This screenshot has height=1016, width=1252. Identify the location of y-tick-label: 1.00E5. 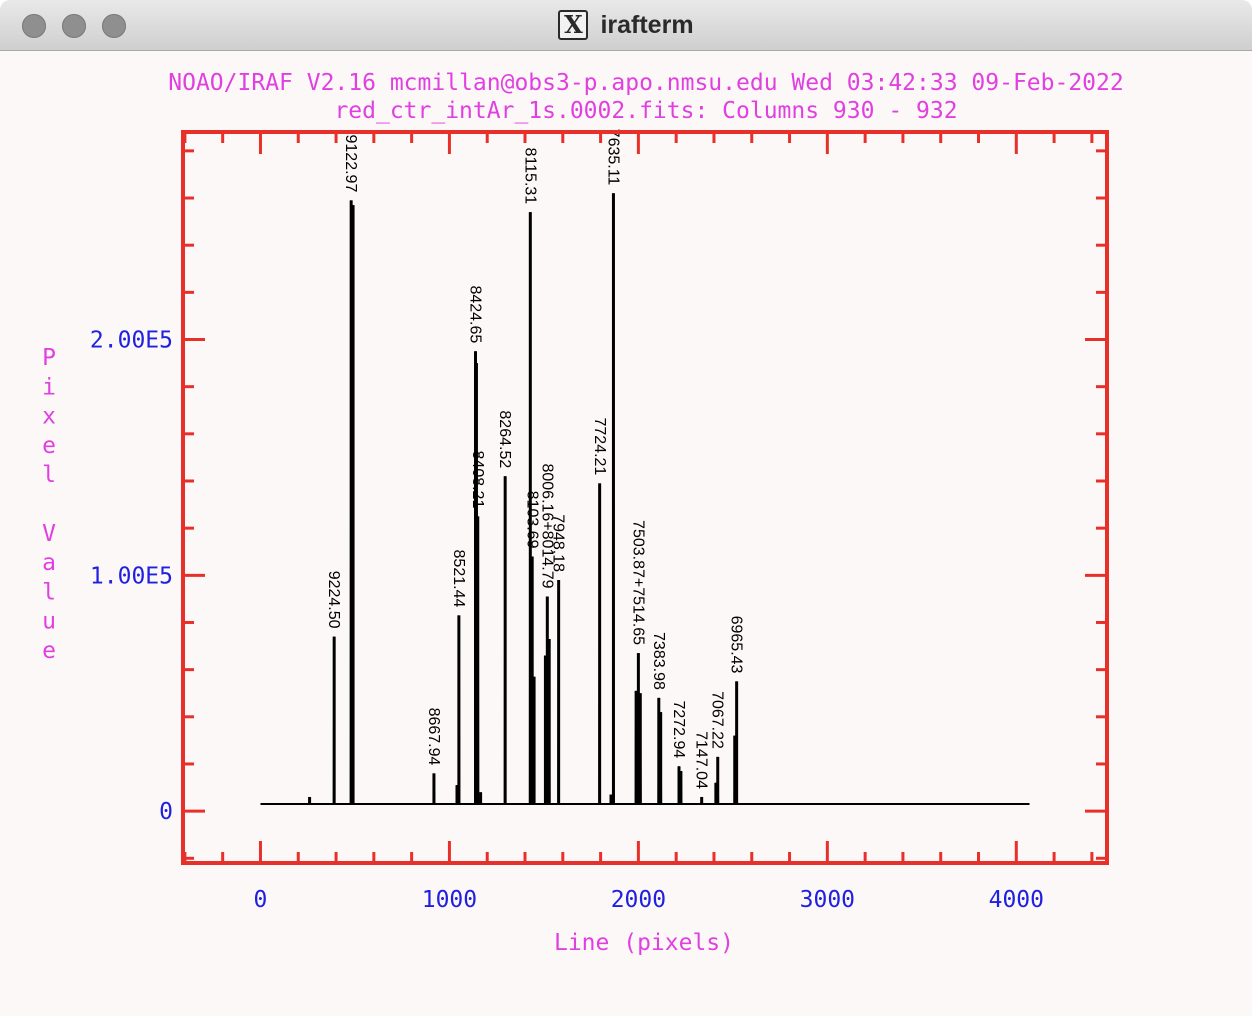
(131, 576).